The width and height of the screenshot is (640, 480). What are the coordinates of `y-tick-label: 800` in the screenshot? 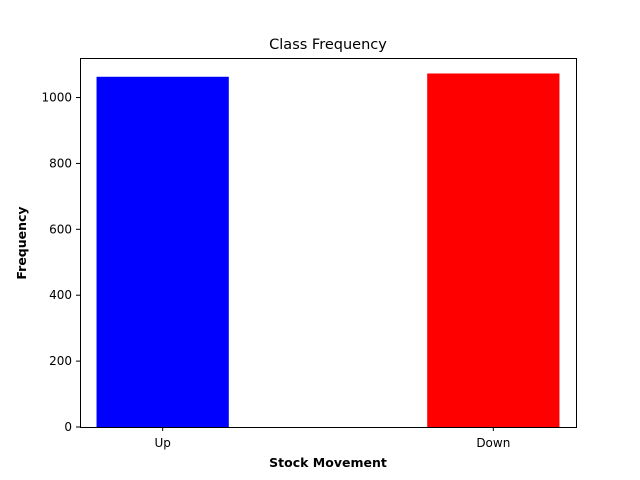 It's located at (60, 163).